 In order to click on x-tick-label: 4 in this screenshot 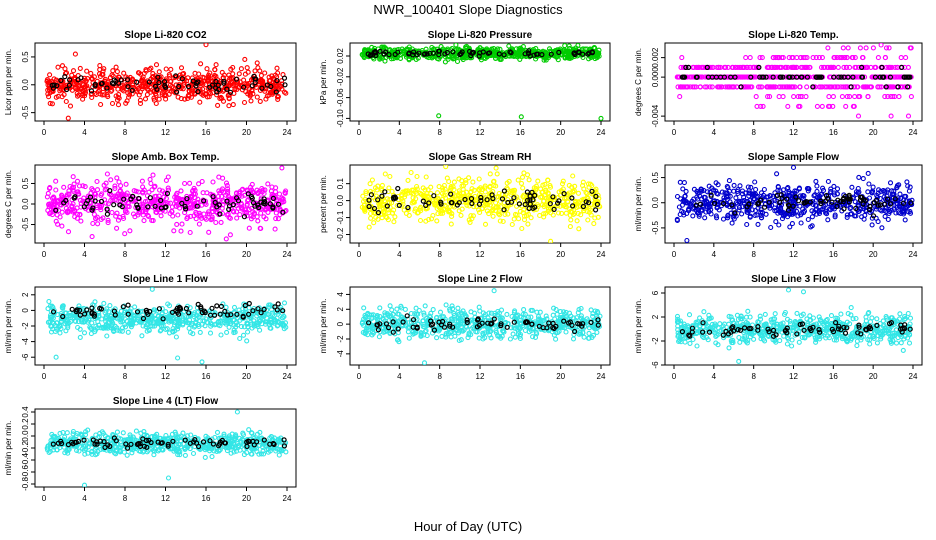, I will do `click(714, 254)`.